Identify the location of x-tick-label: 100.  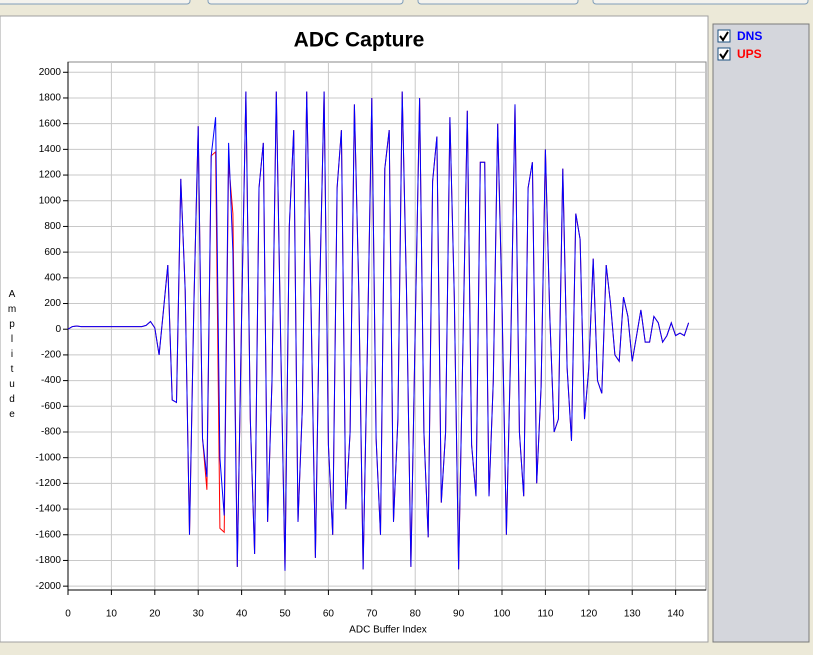
(502, 614).